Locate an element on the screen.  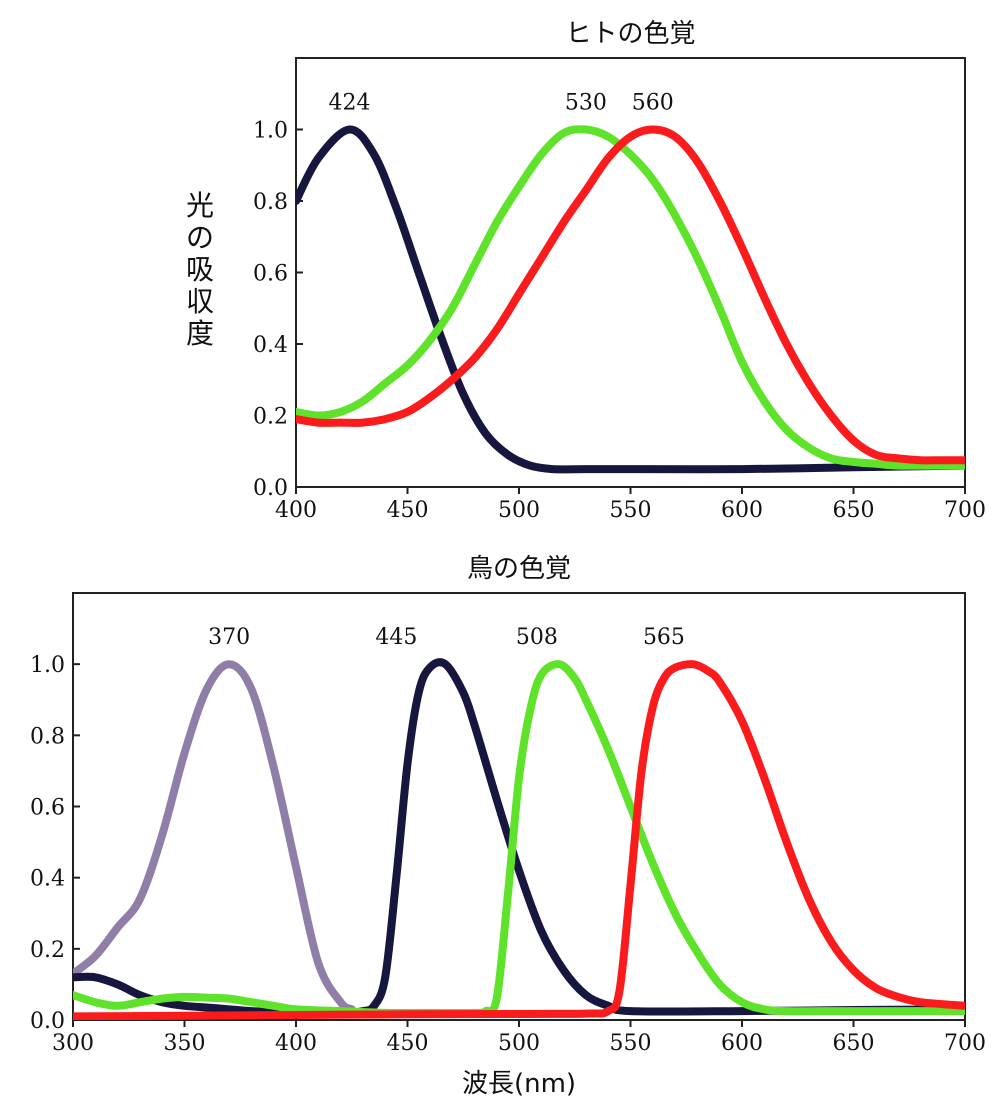
peak-label-445: 445 is located at coordinates (396, 637).